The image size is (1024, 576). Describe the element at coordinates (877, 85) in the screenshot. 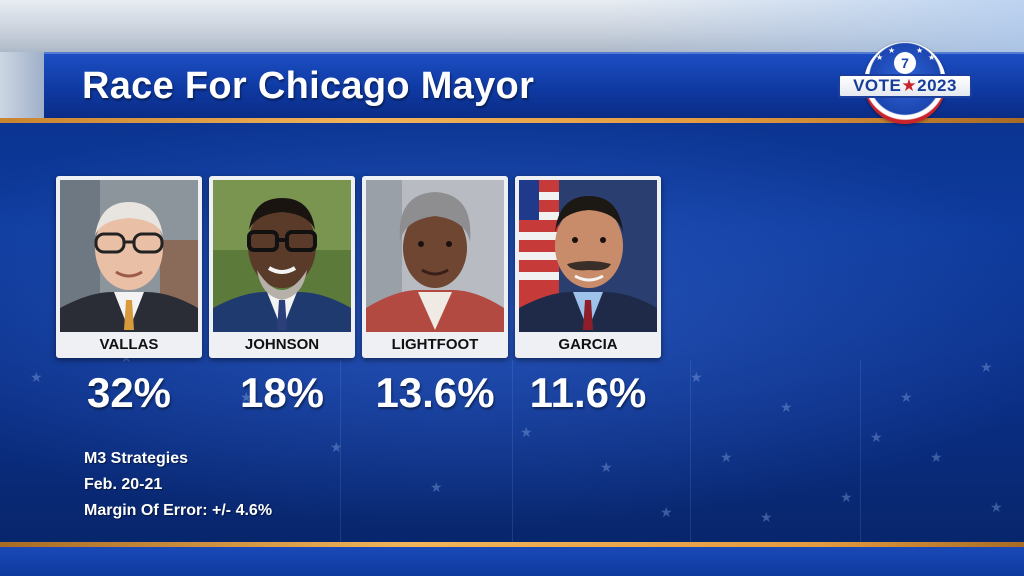

I see `logo-word-vote: VOTE` at that location.